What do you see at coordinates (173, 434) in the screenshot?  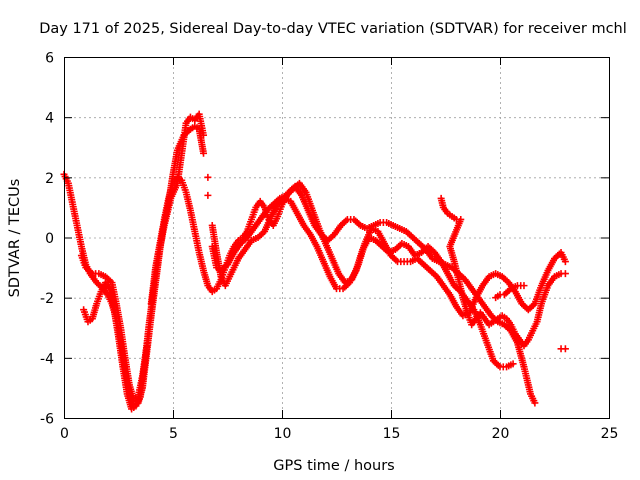 I see `x-tick-label: 5` at bounding box center [173, 434].